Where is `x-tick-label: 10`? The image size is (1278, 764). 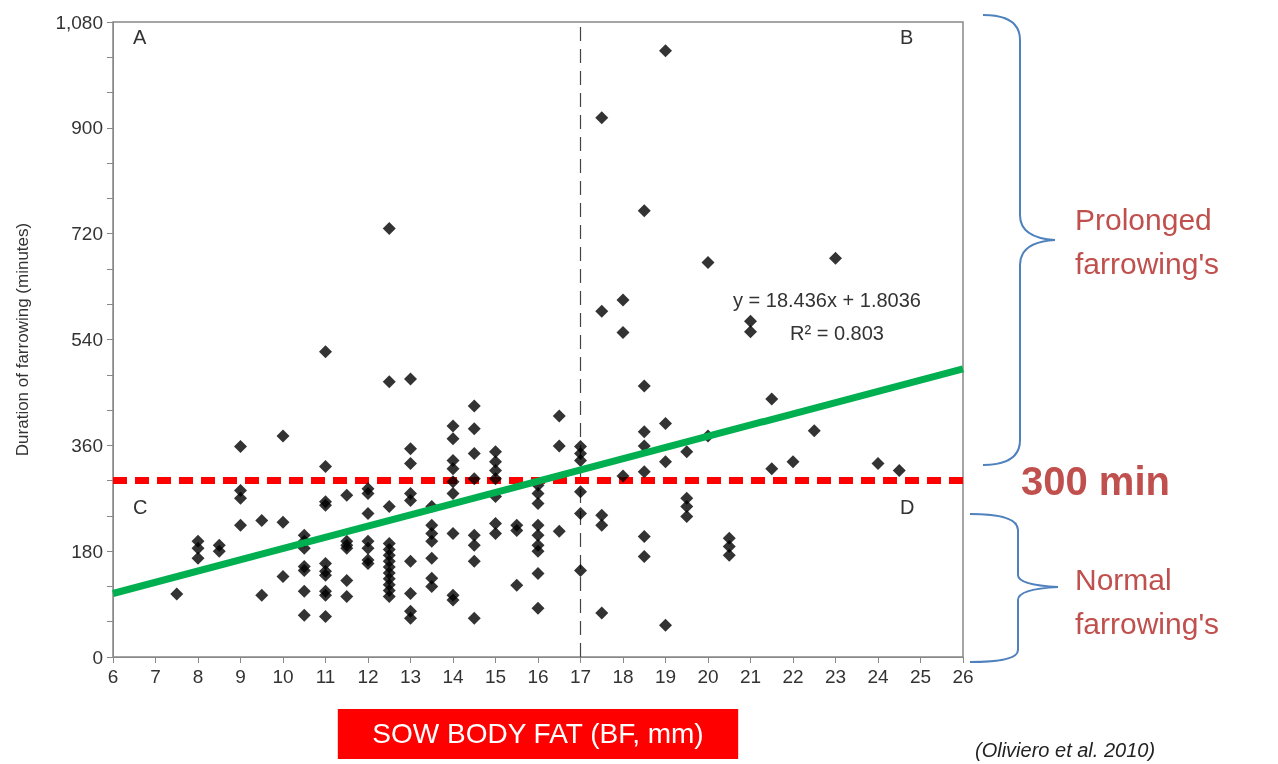
x-tick-label: 10 is located at coordinates (283, 676).